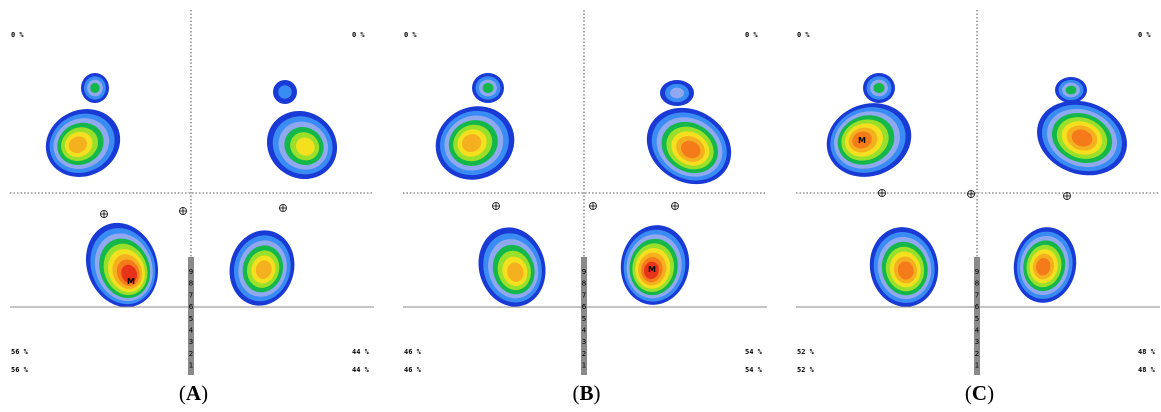 The height and width of the screenshot is (412, 1161). I want to click on bottom-right-percent-2: 44 %, so click(360, 370).